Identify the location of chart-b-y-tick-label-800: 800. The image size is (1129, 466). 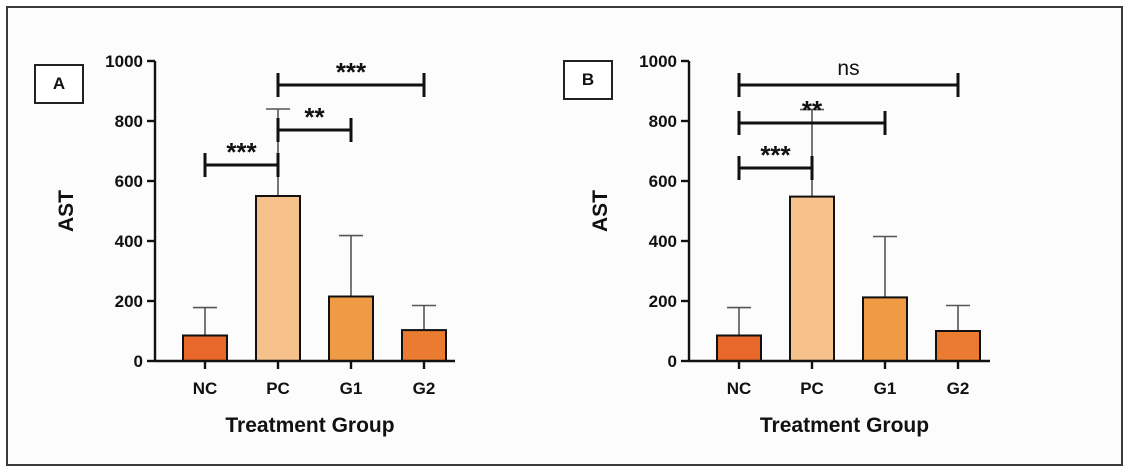
(663, 121).